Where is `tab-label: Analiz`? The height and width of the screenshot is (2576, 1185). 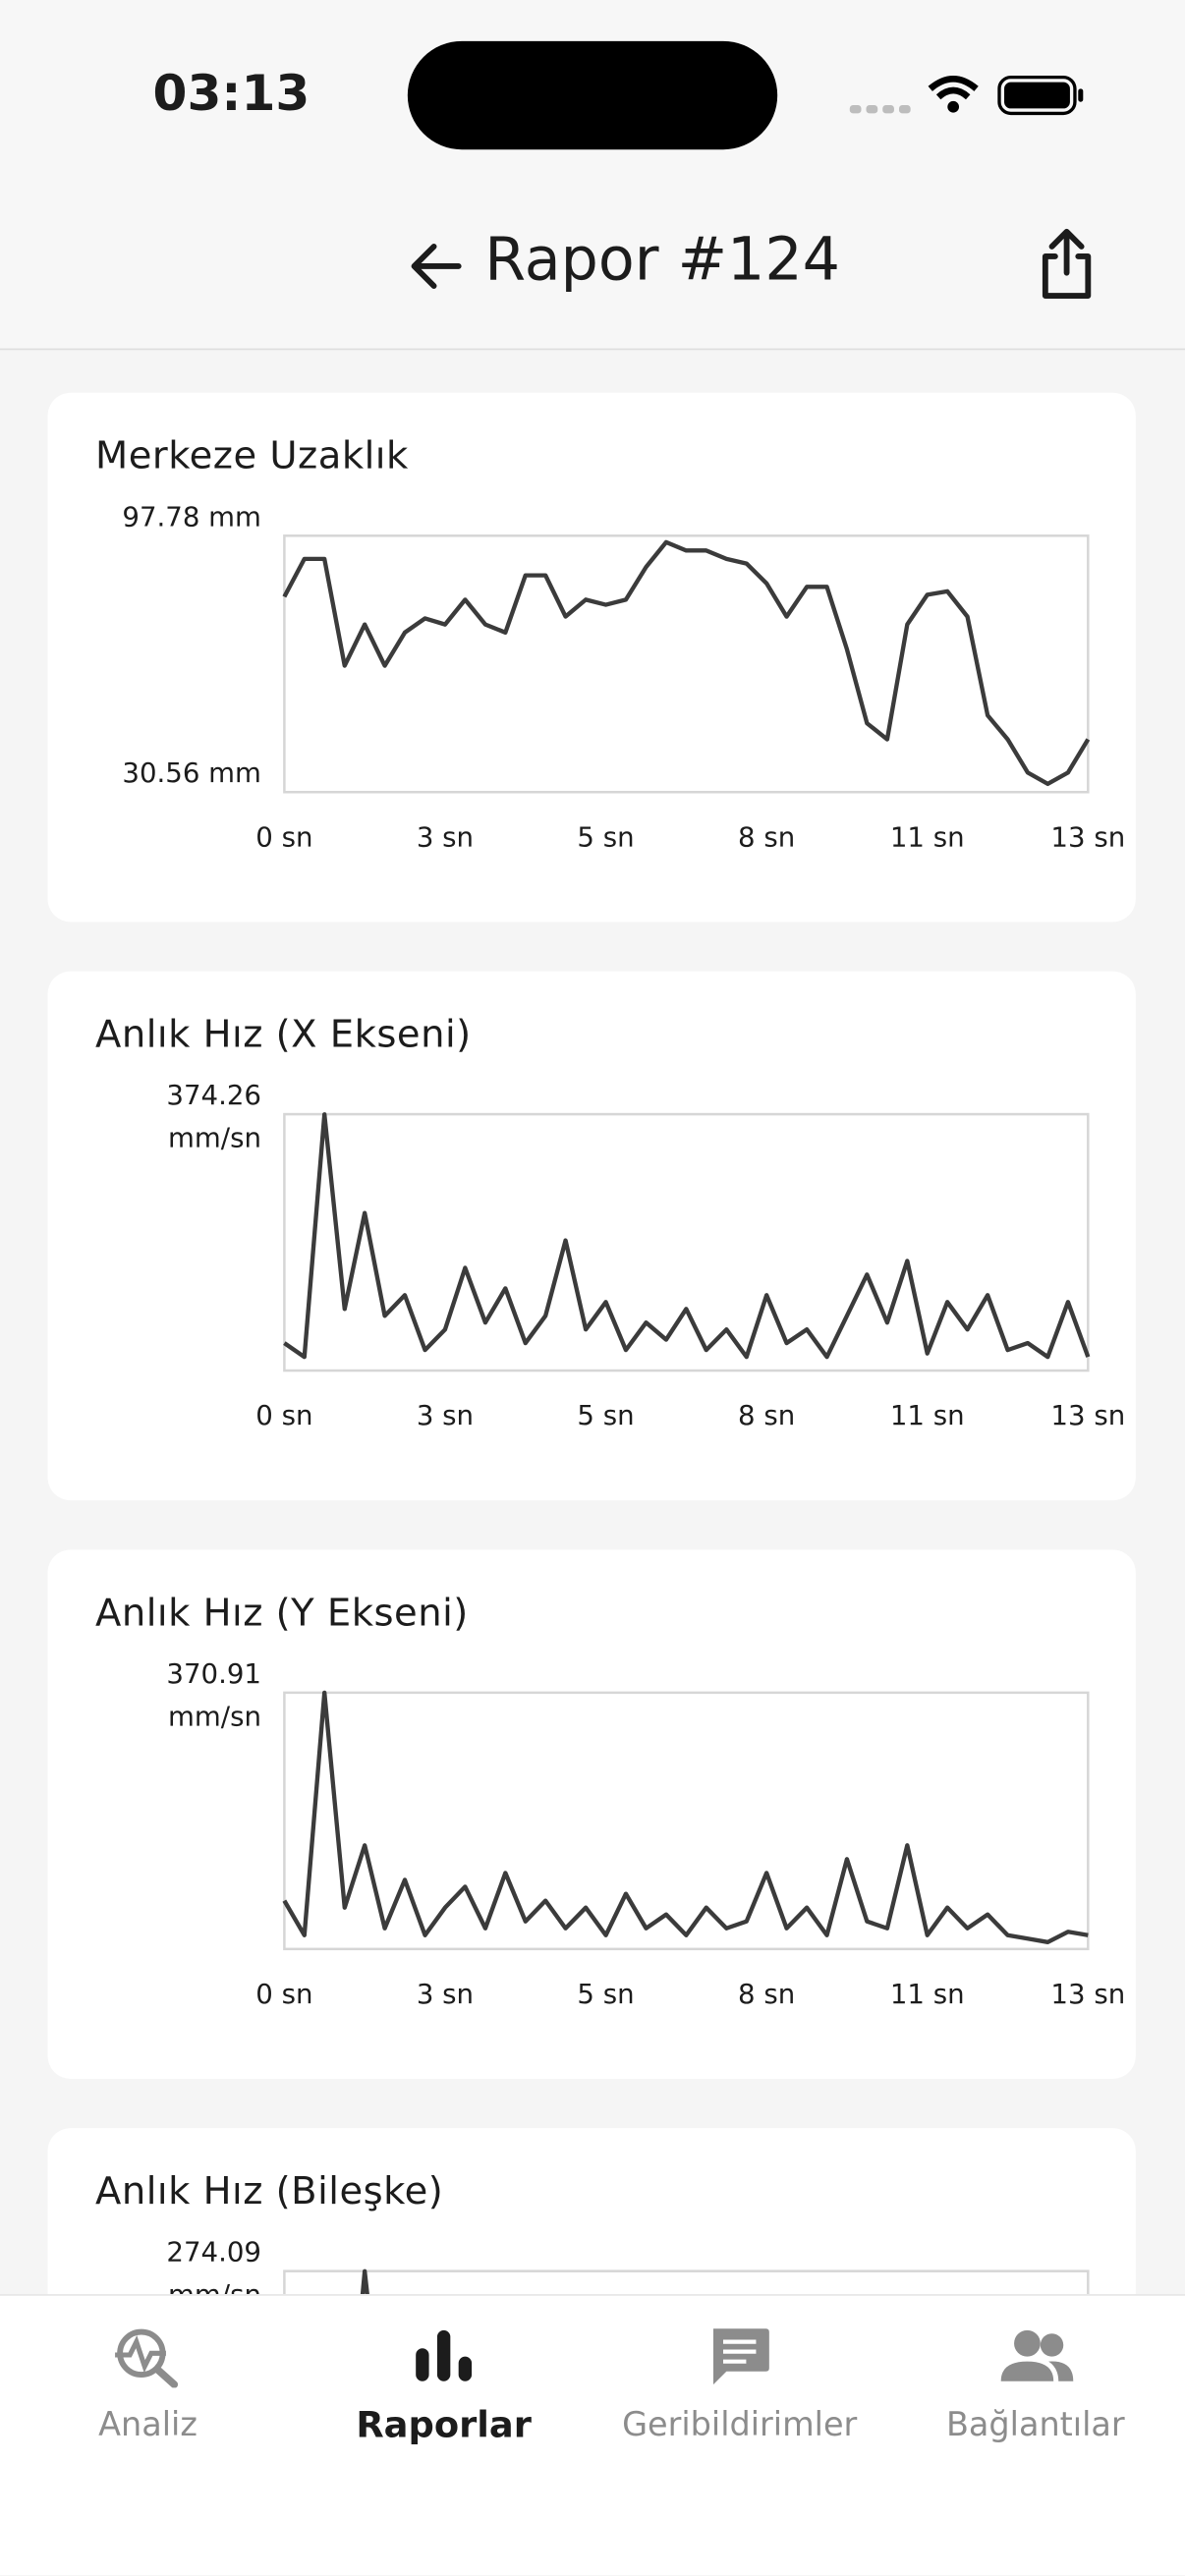 tab-label: Analiz is located at coordinates (148, 2424).